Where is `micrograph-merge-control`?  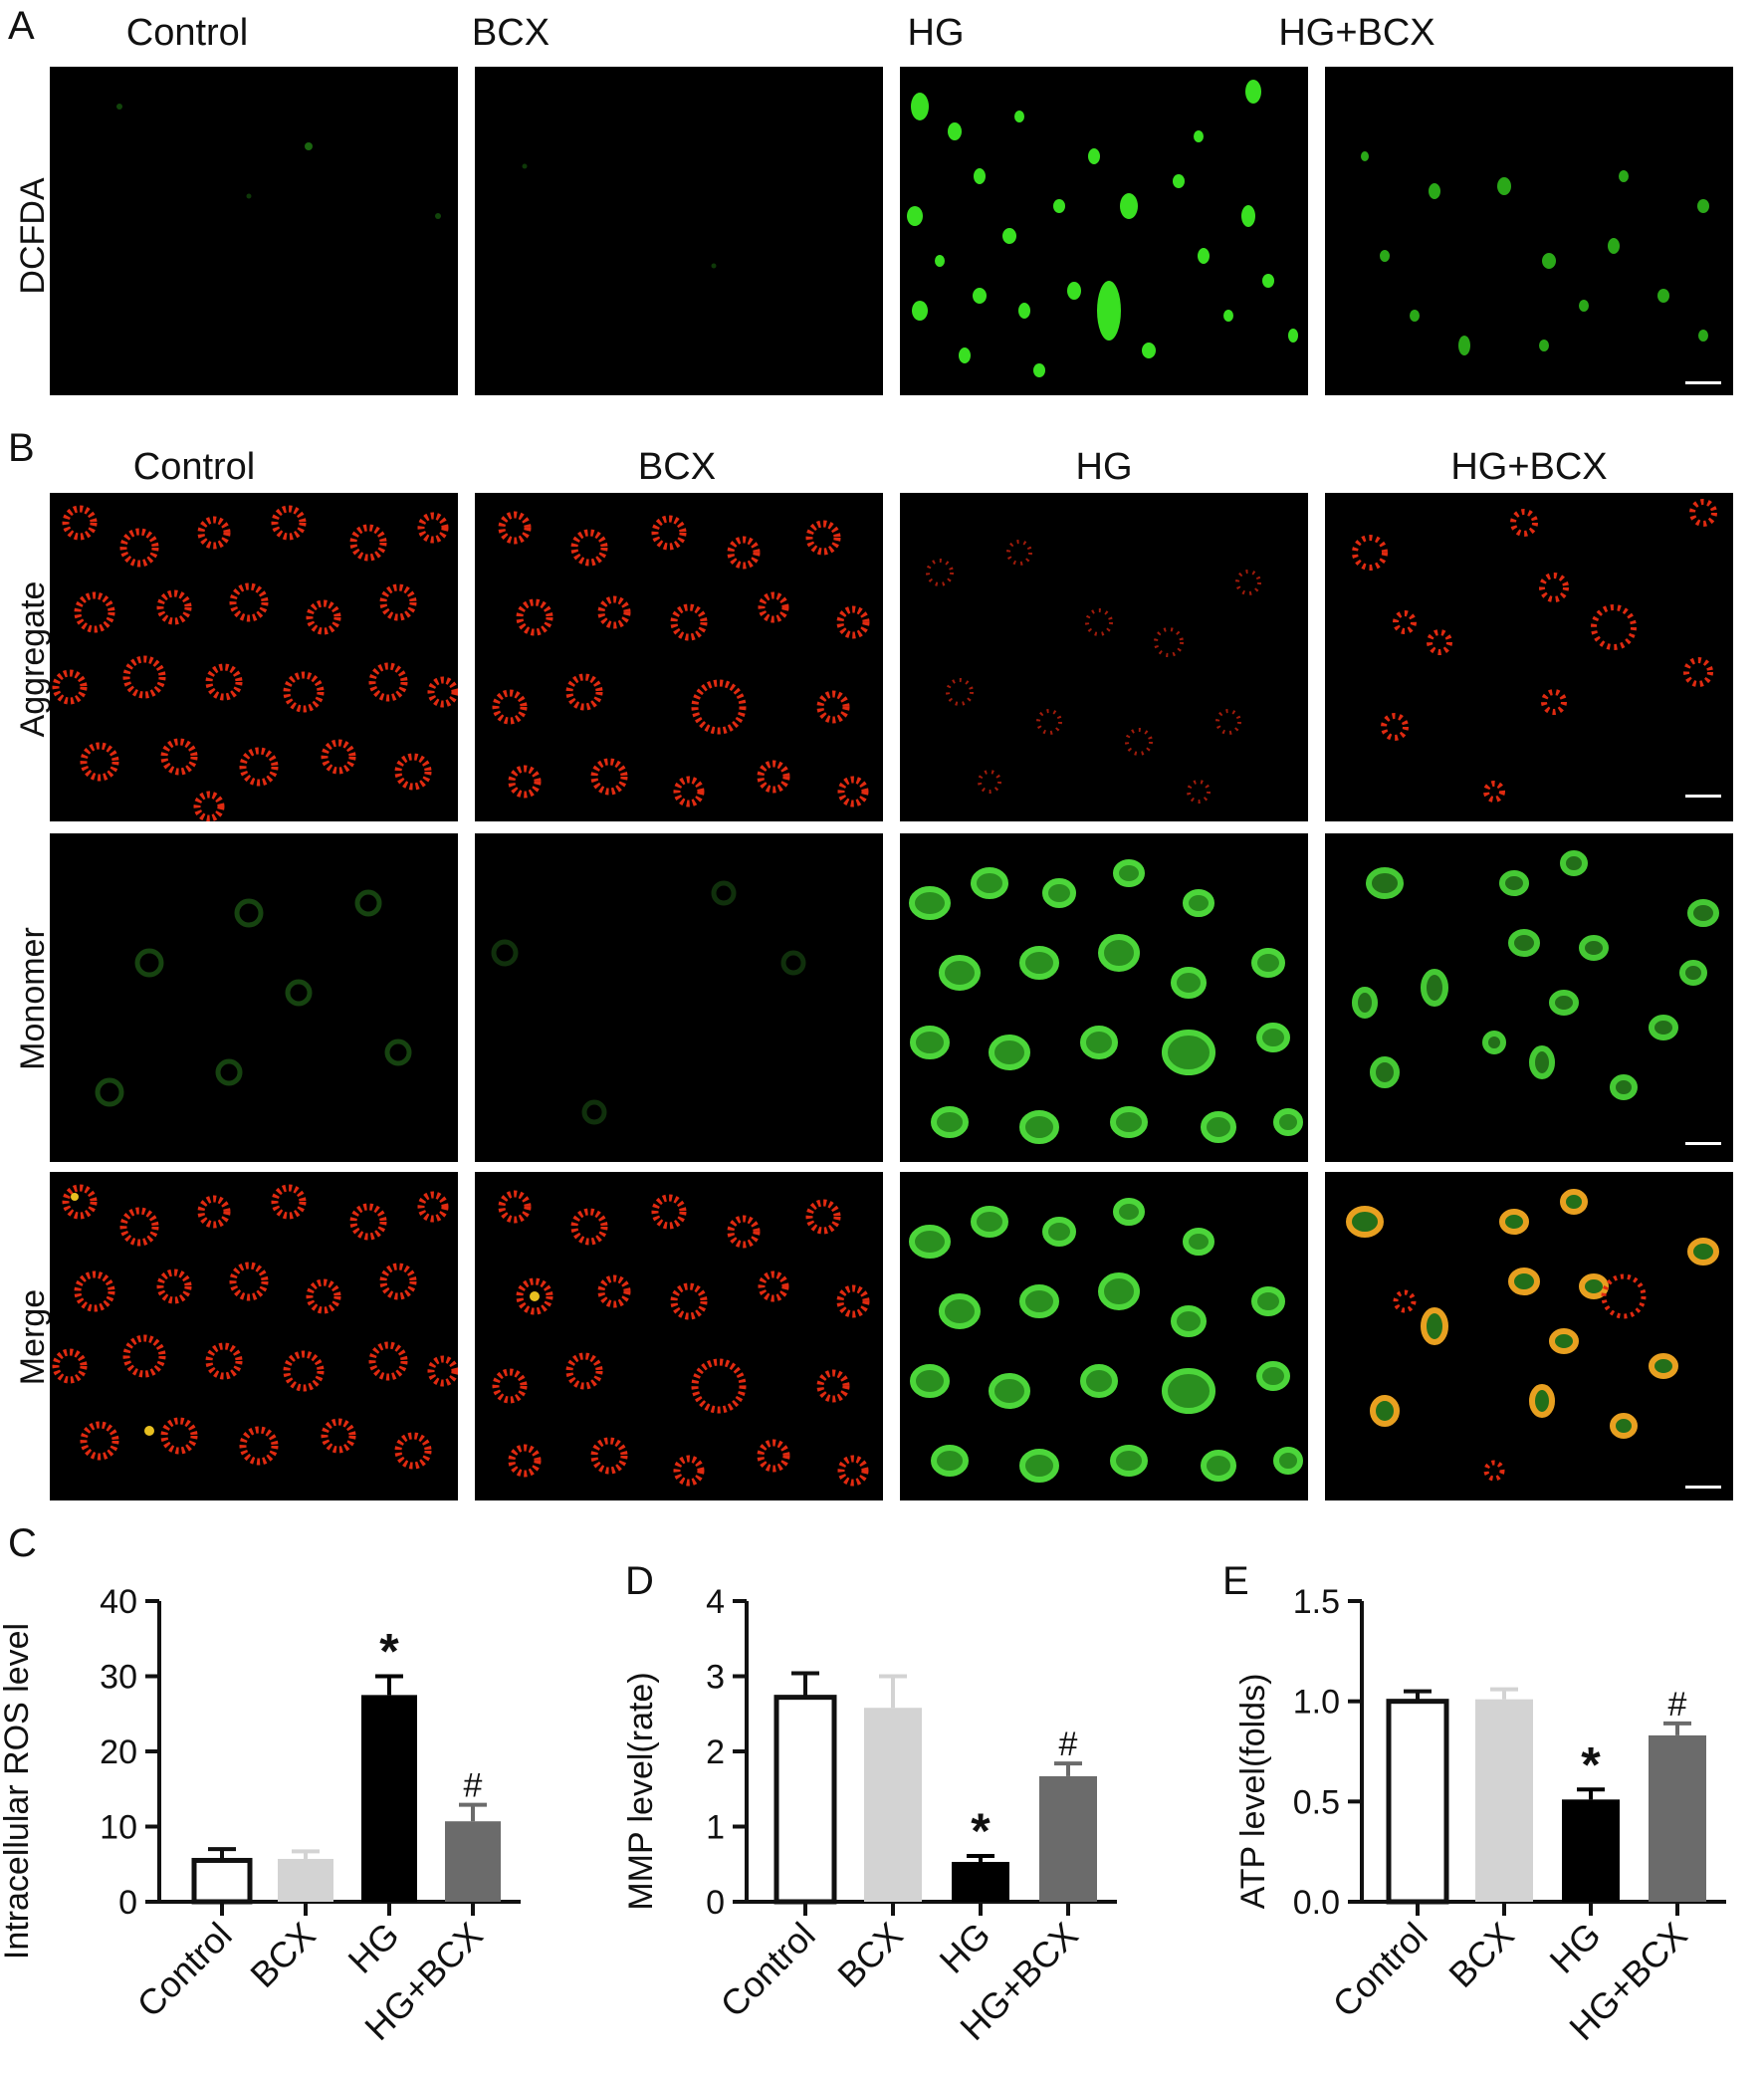
micrograph-merge-control is located at coordinates (254, 1336).